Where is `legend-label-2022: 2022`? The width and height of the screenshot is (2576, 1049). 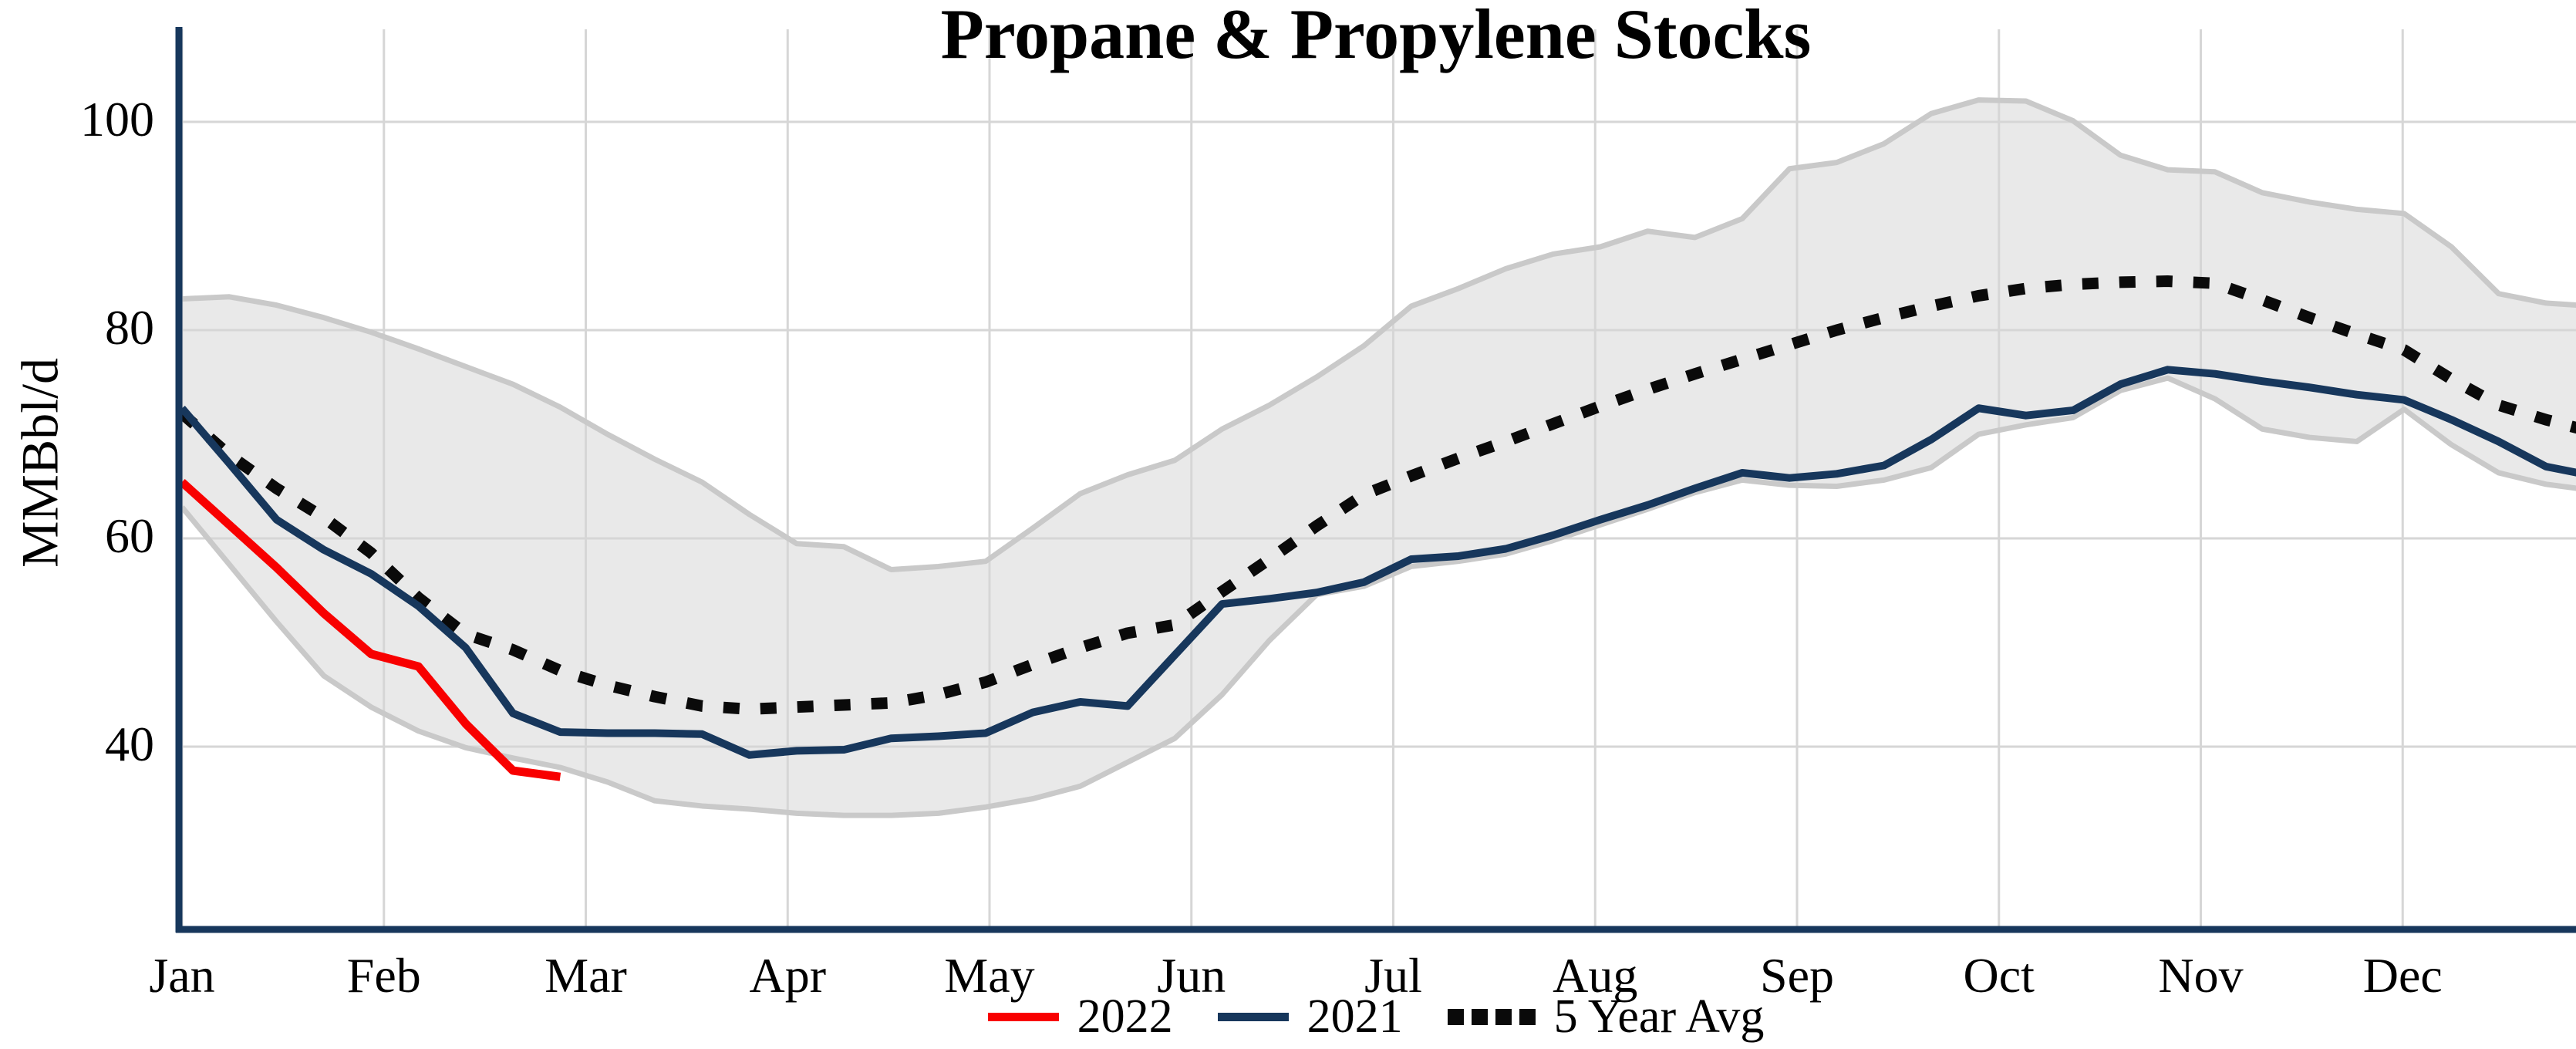 legend-label-2022: 2022 is located at coordinates (1125, 1016).